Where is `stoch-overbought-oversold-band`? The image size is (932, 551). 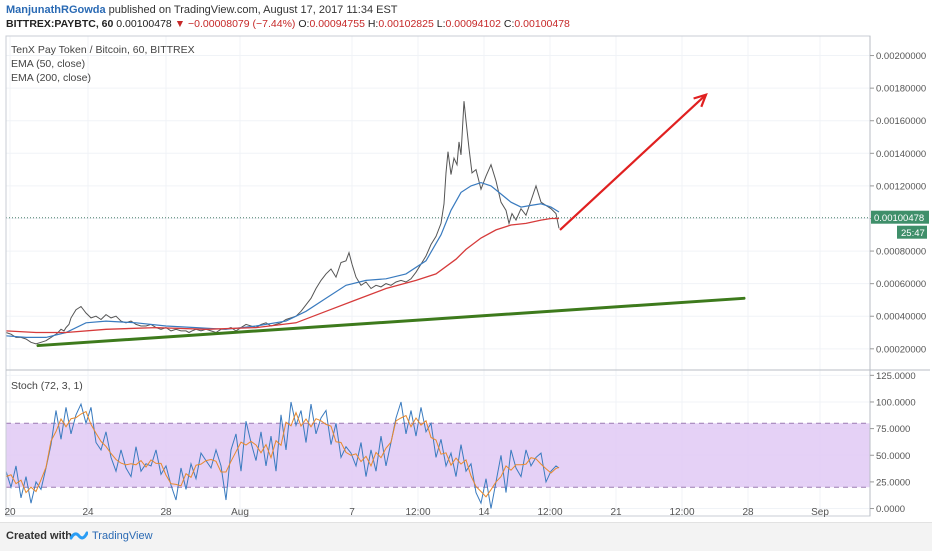
stoch-overbought-oversold-band is located at coordinates (438, 455).